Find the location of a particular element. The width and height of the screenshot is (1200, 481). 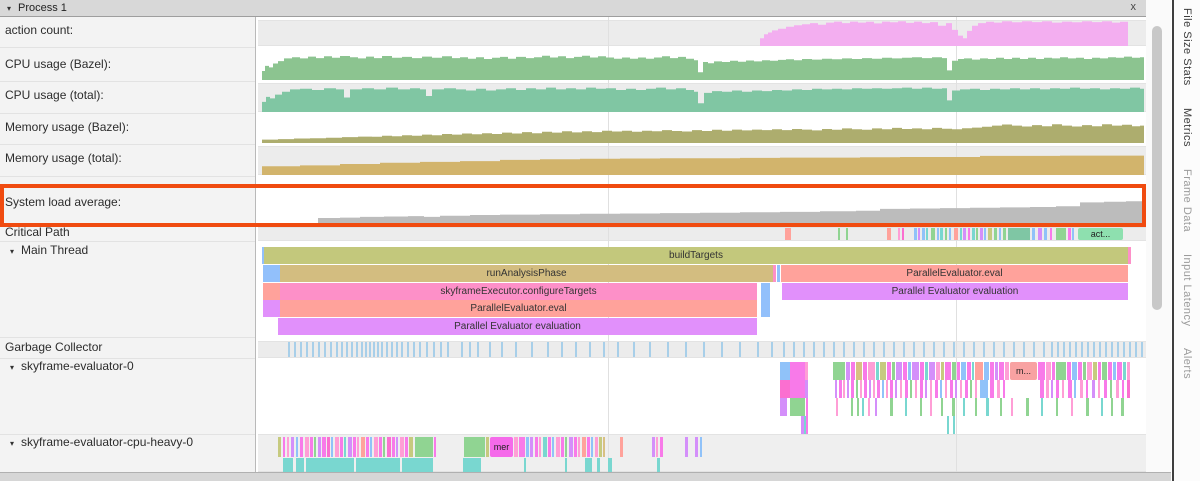

sidebar-tab-metrics: Metrics is located at coordinates (1187, 127).